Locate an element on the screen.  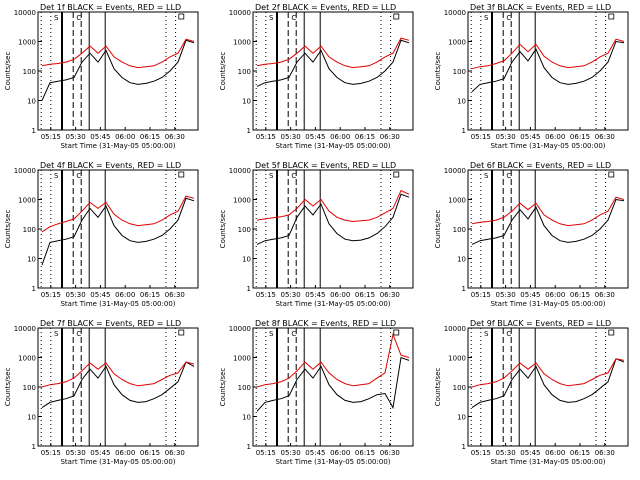
chart-title: Det 9f BLACK = Events, RED = LLD is located at coordinates (540, 323).